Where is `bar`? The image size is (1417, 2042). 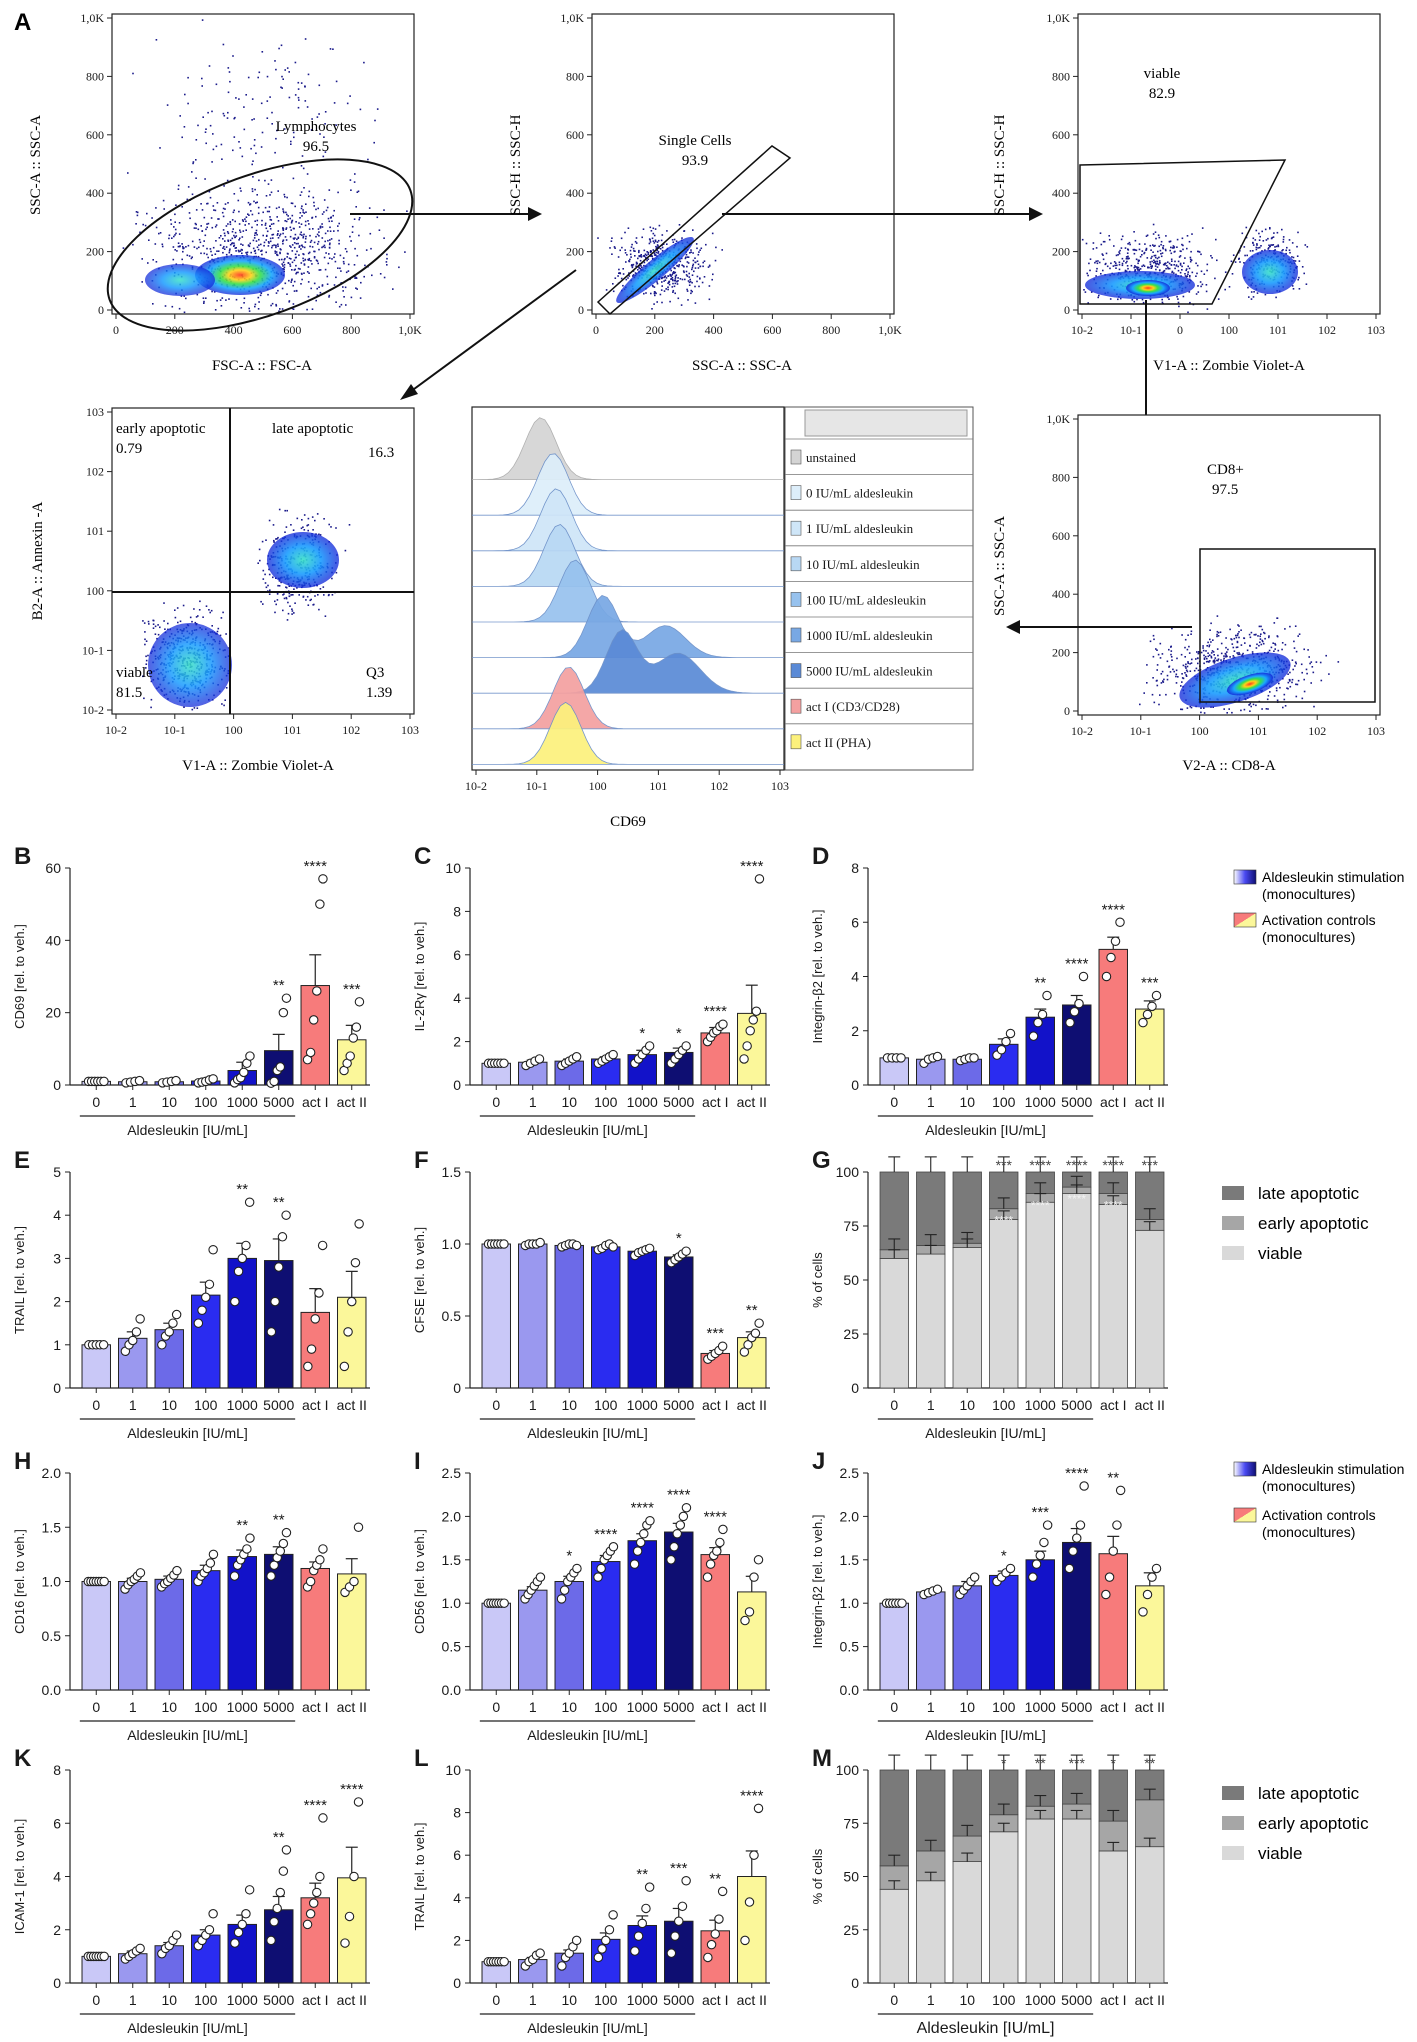 bar is located at coordinates (206, 1630).